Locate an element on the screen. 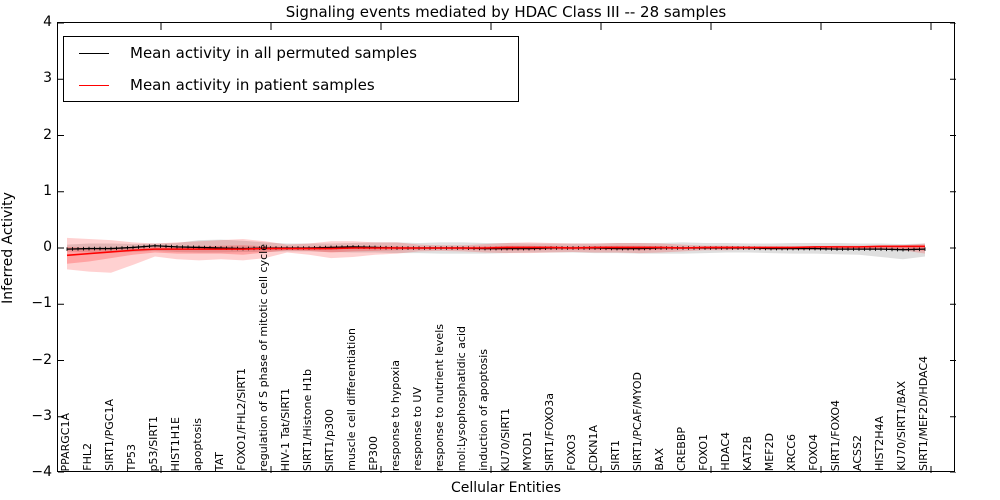  entity-label: apoptosis is located at coordinates (197, 444).